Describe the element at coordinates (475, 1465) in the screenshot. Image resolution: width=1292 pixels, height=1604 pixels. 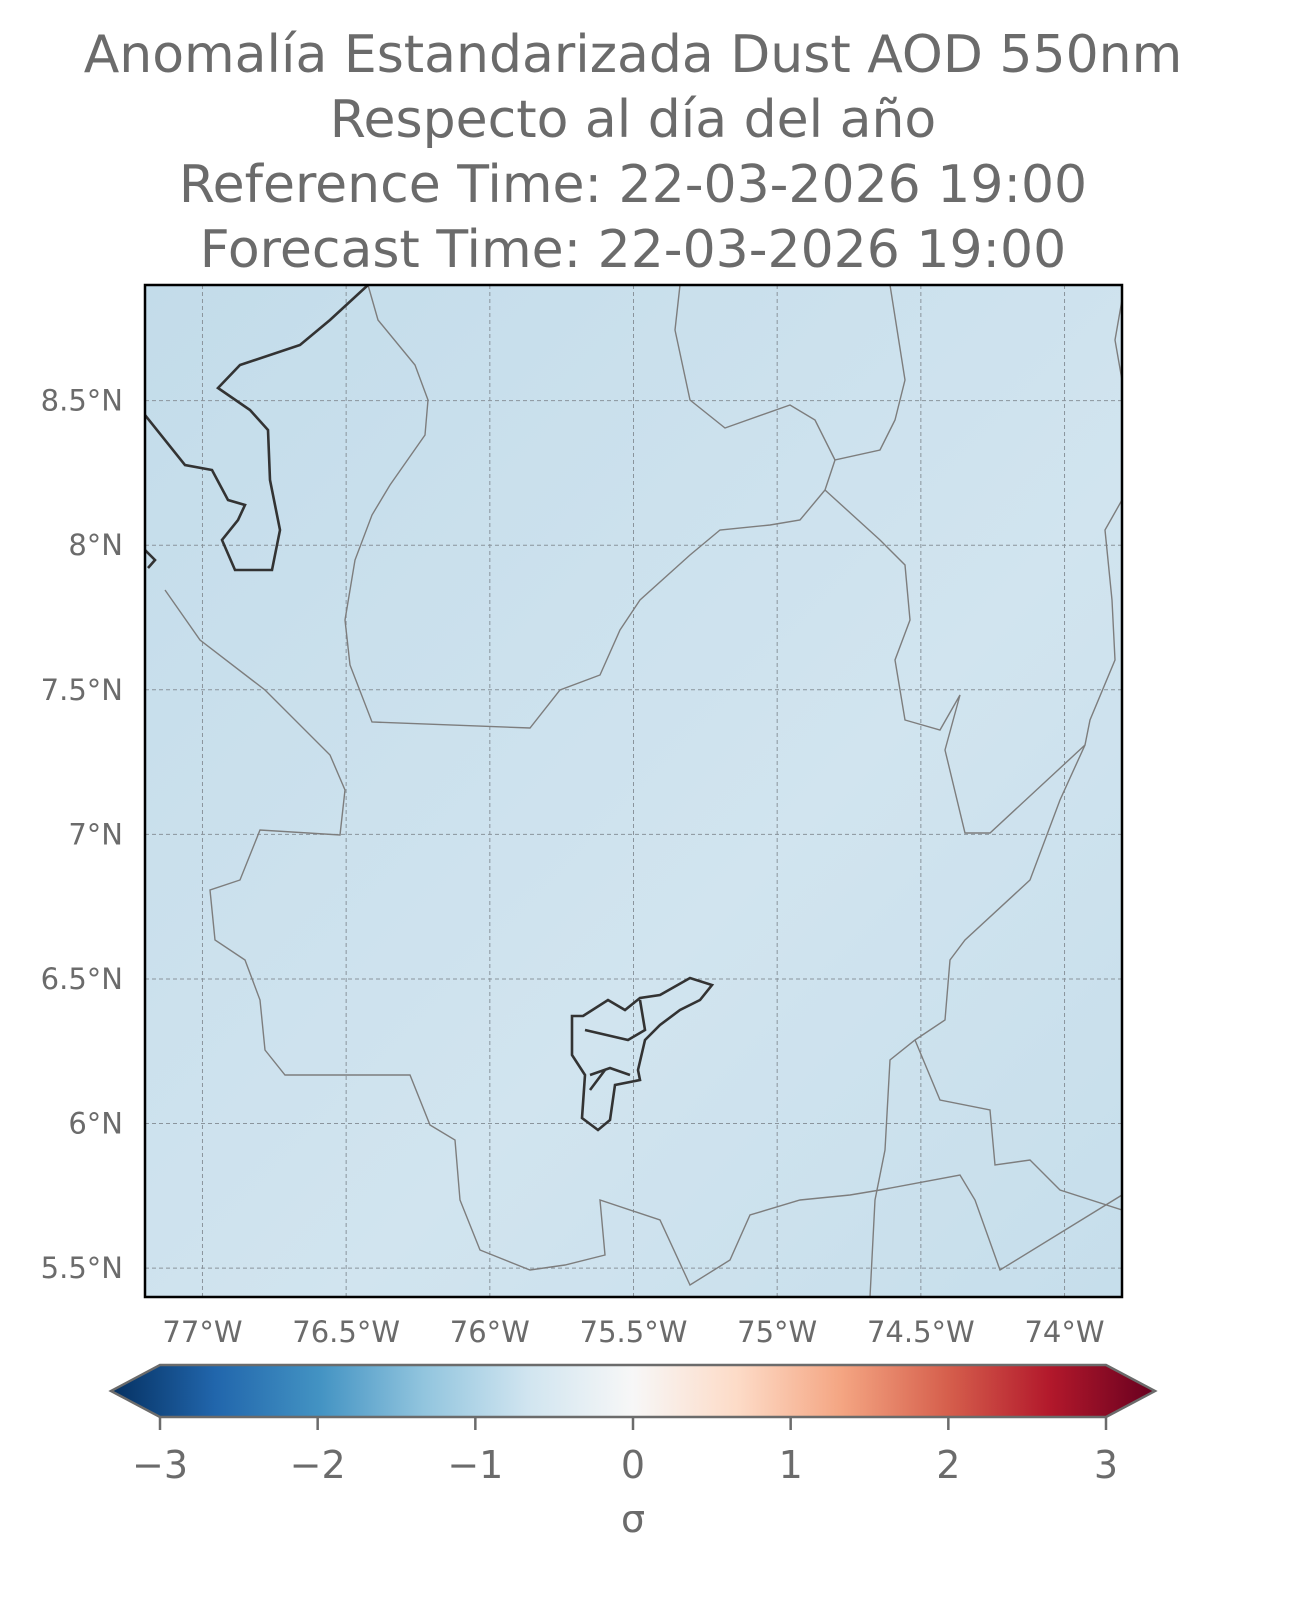
I see `colorbar-tick-label: −1` at that location.